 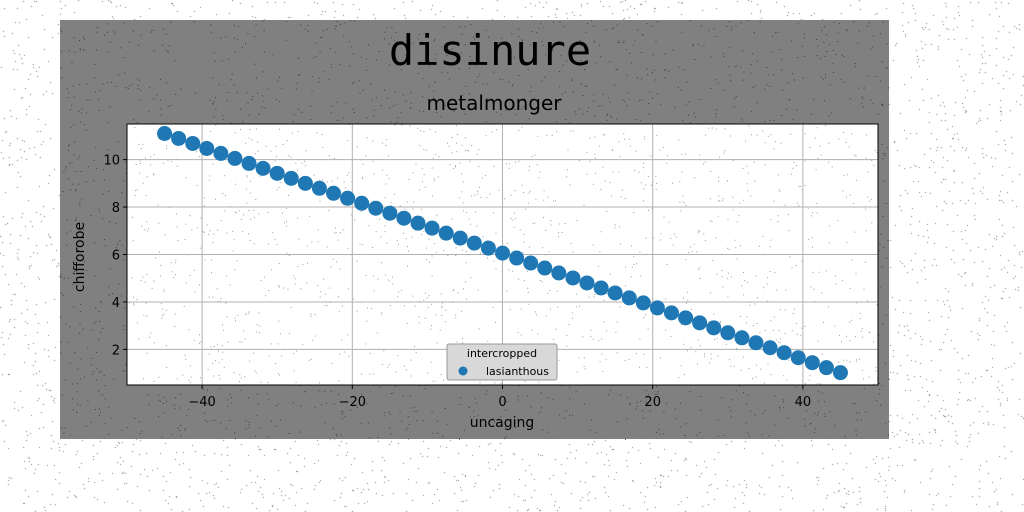 I want to click on x-axis-label: uncaging, so click(x=502, y=423).